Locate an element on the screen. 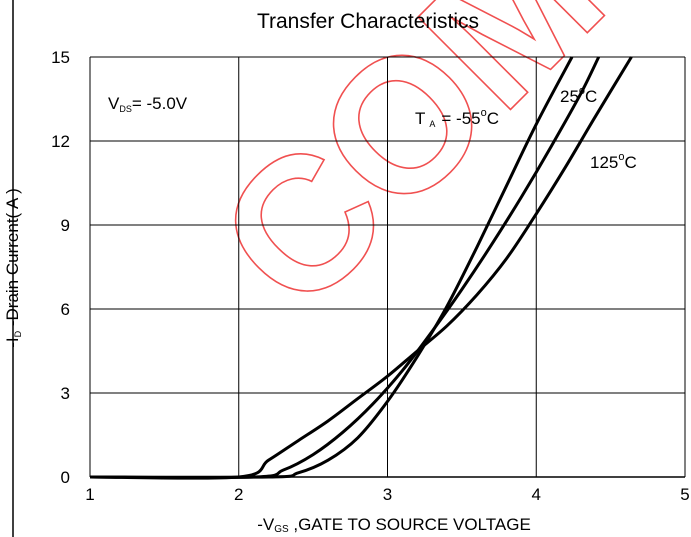 The height and width of the screenshot is (537, 691). y-tick-labels: 0 3 6 9 12 15 is located at coordinates (60, 267).